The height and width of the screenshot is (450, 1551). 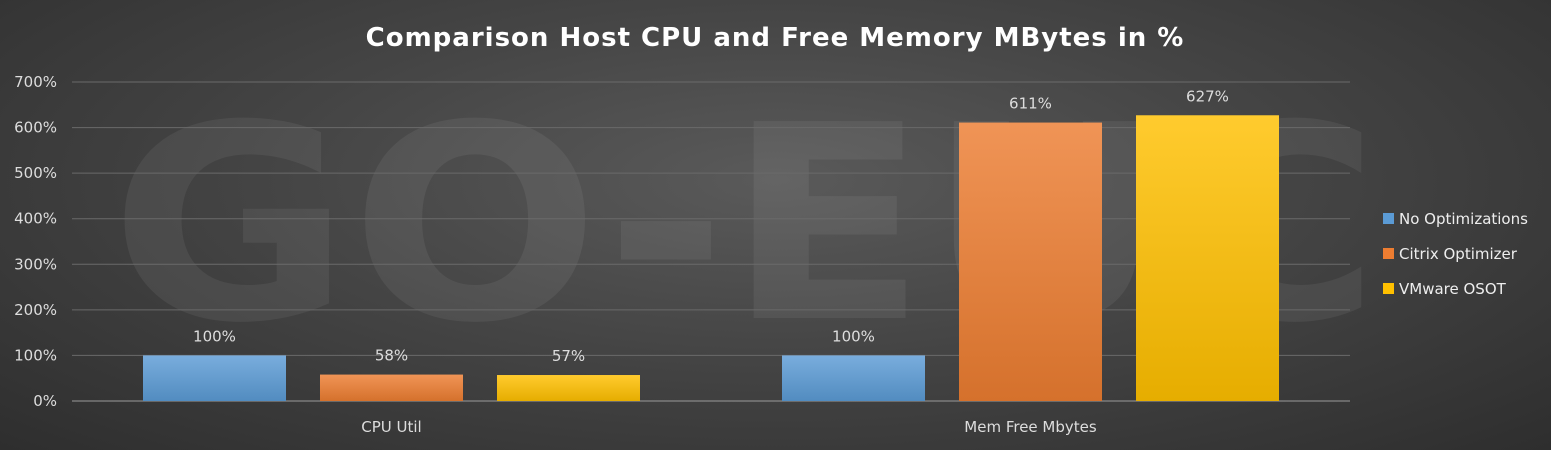 I want to click on data-label: 611%, so click(x=1030, y=104).